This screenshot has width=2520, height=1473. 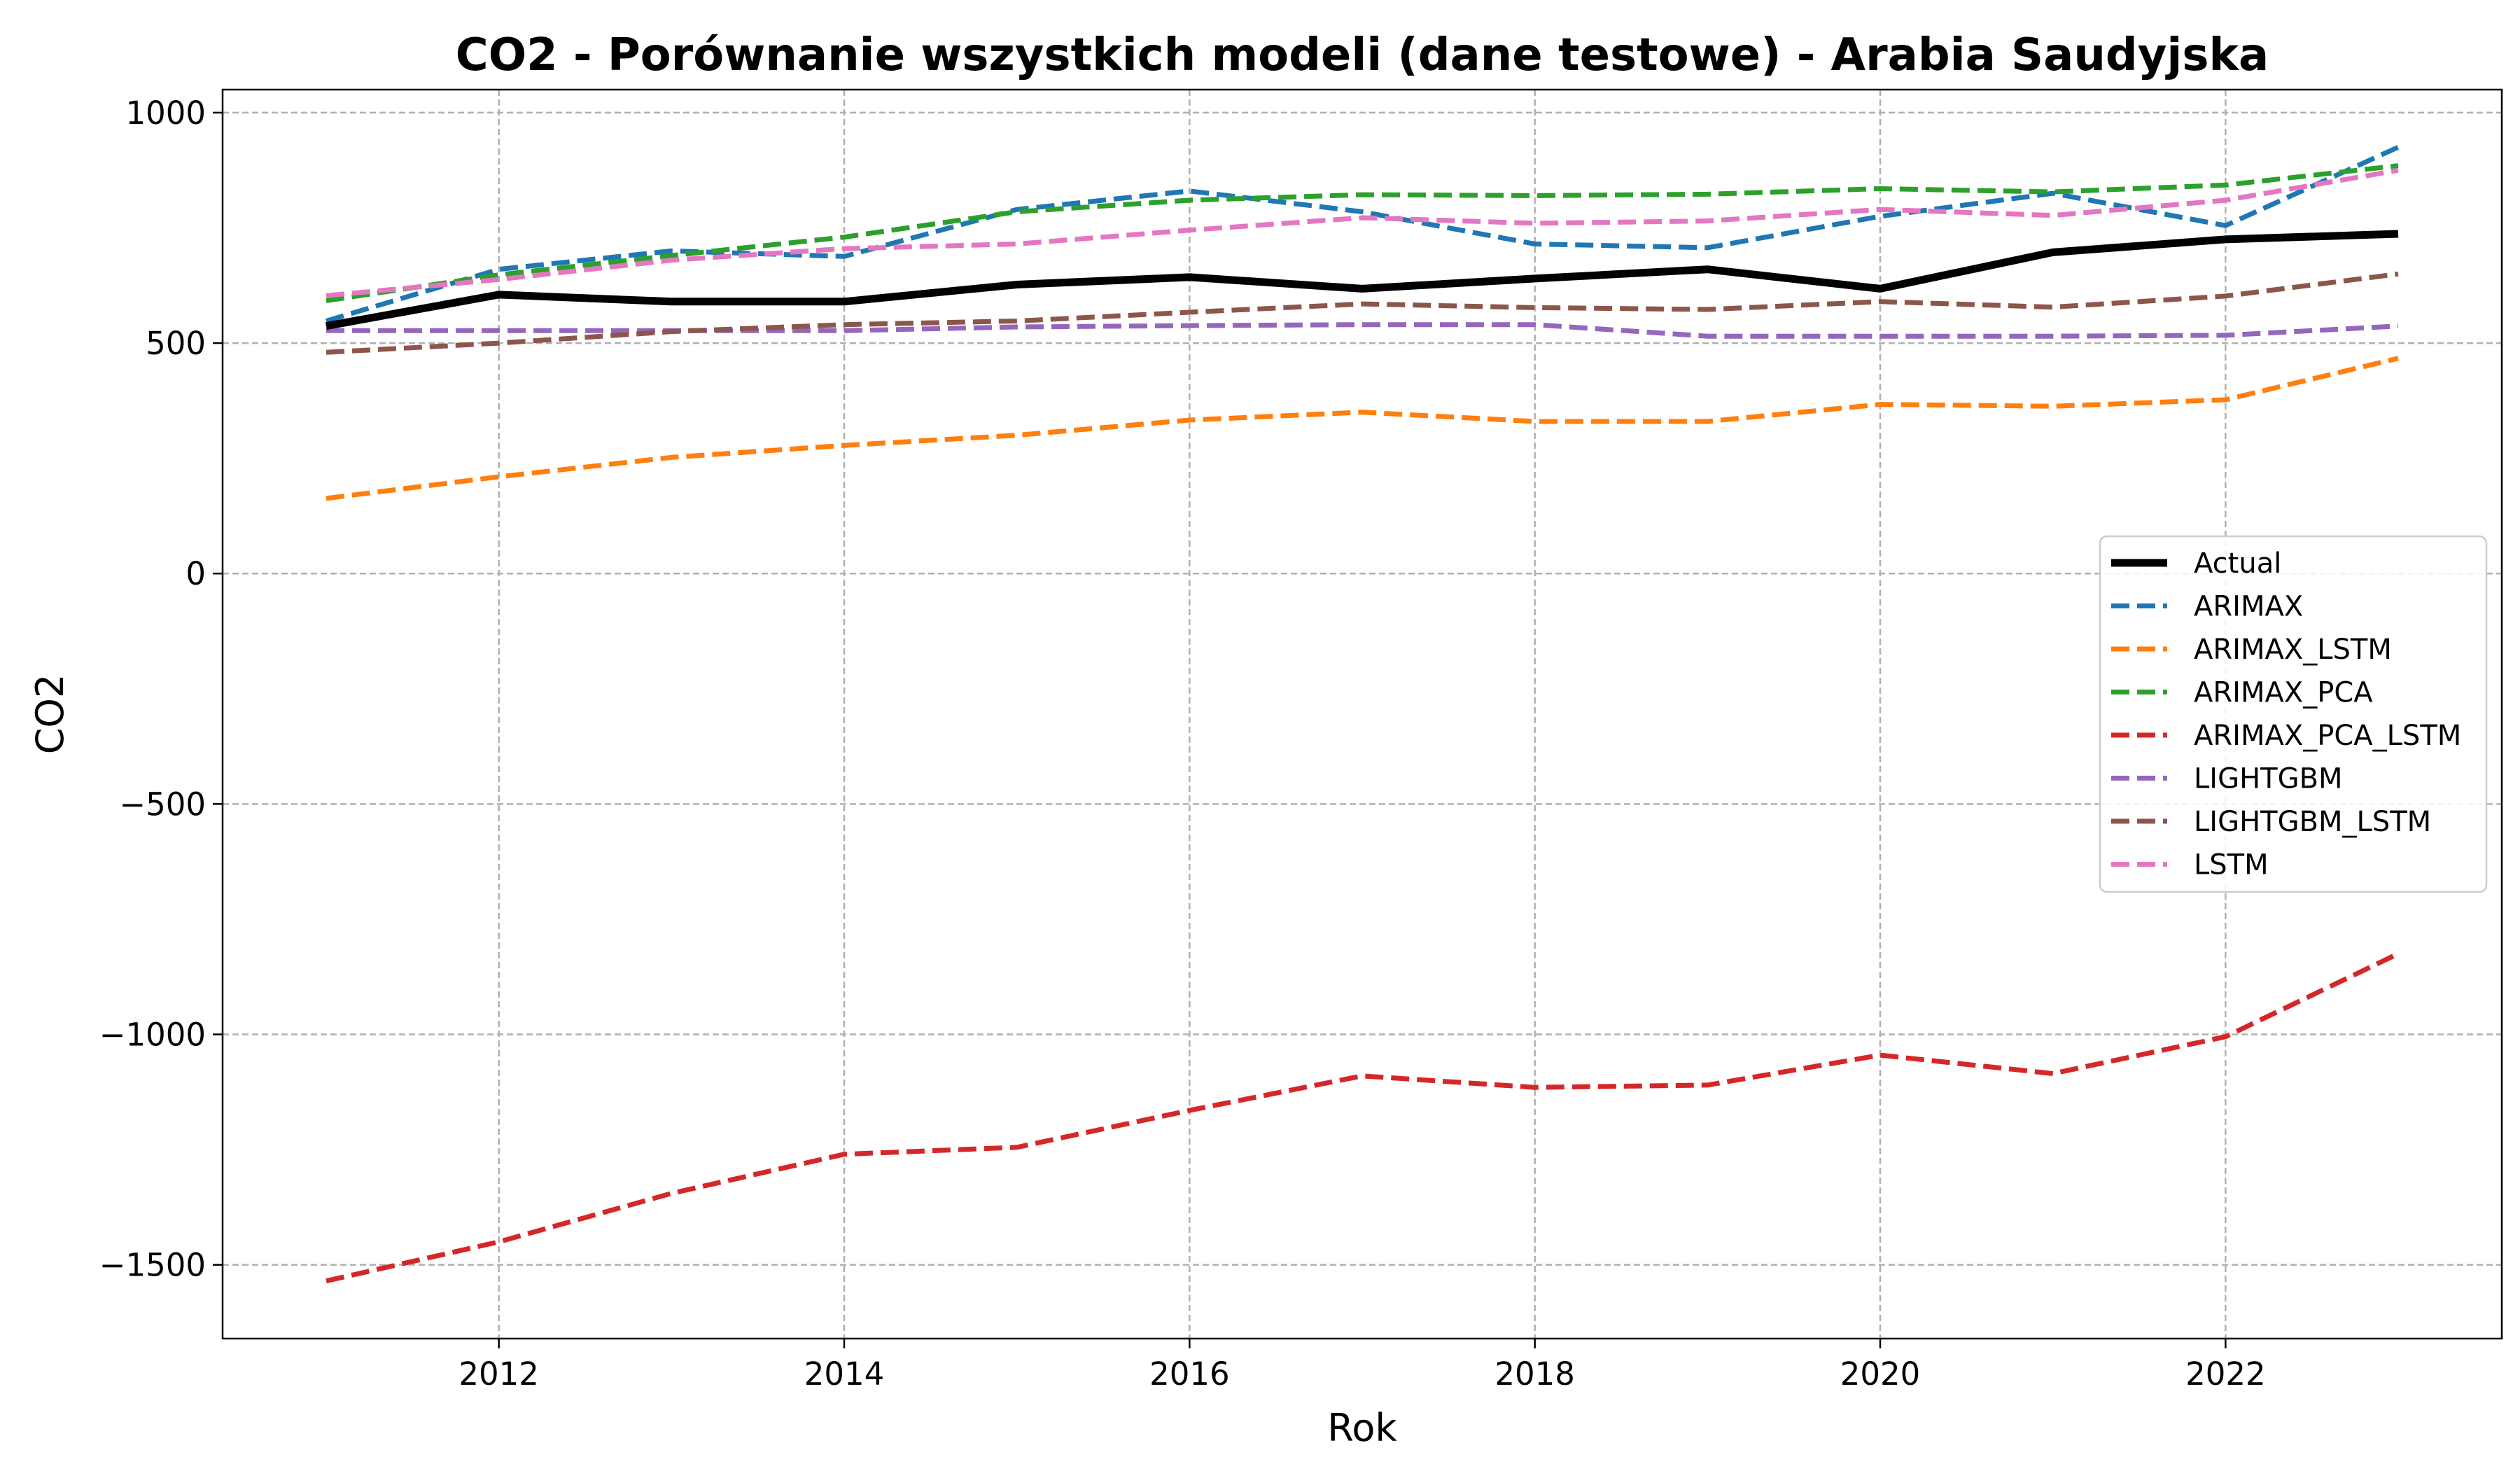 I want to click on legend-label-lstm: LSTM, so click(x=2231, y=865).